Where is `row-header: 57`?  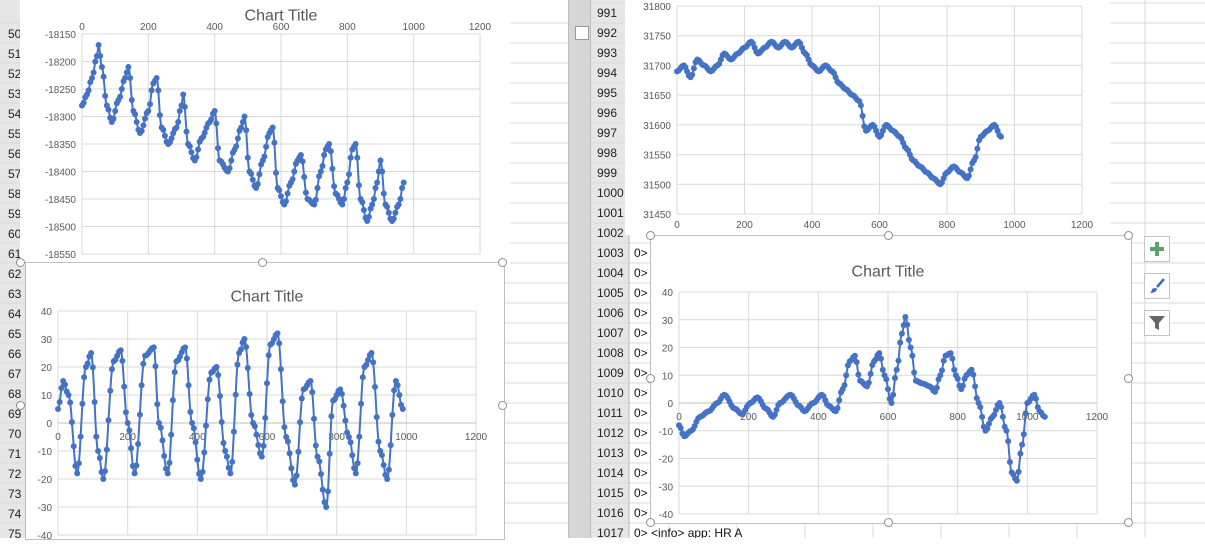
row-header: 57 is located at coordinates (15, 174).